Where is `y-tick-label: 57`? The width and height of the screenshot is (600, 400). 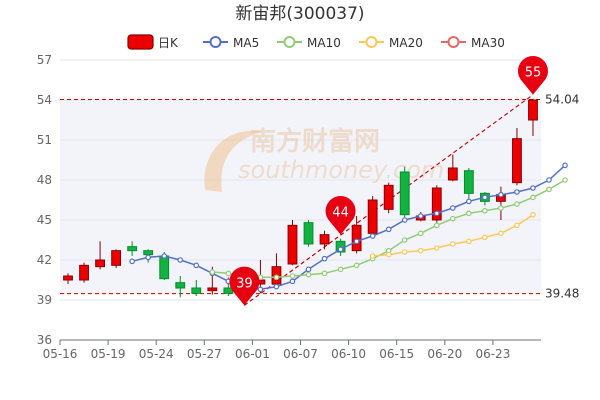
y-tick-label: 57 is located at coordinates (44, 60).